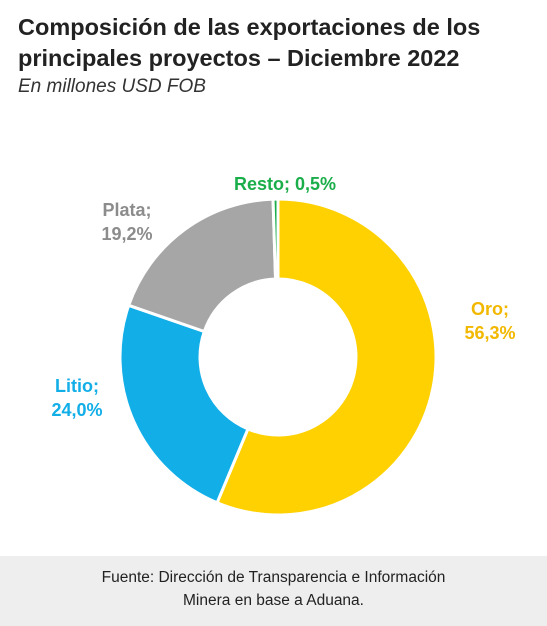  Describe the element at coordinates (275, 239) in the screenshot. I see `slice-resto` at that location.